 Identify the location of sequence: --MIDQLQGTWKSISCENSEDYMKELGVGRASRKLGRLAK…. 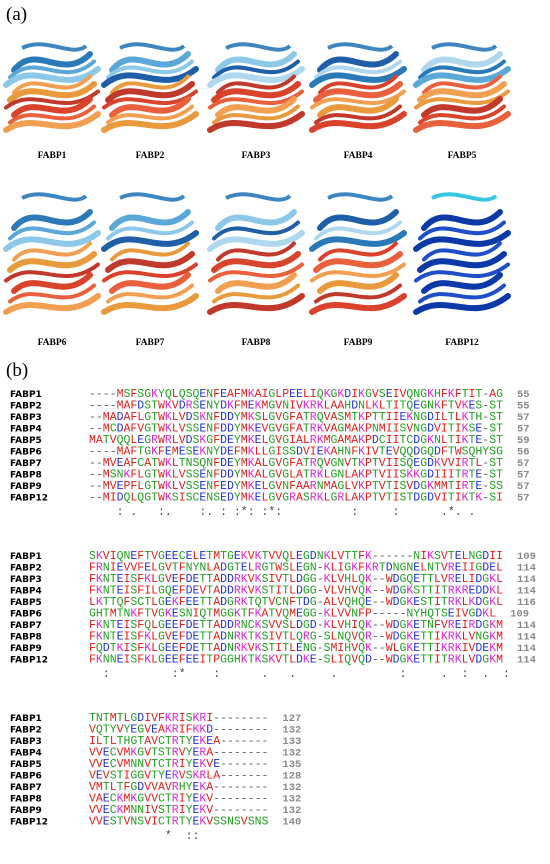
(296, 498).